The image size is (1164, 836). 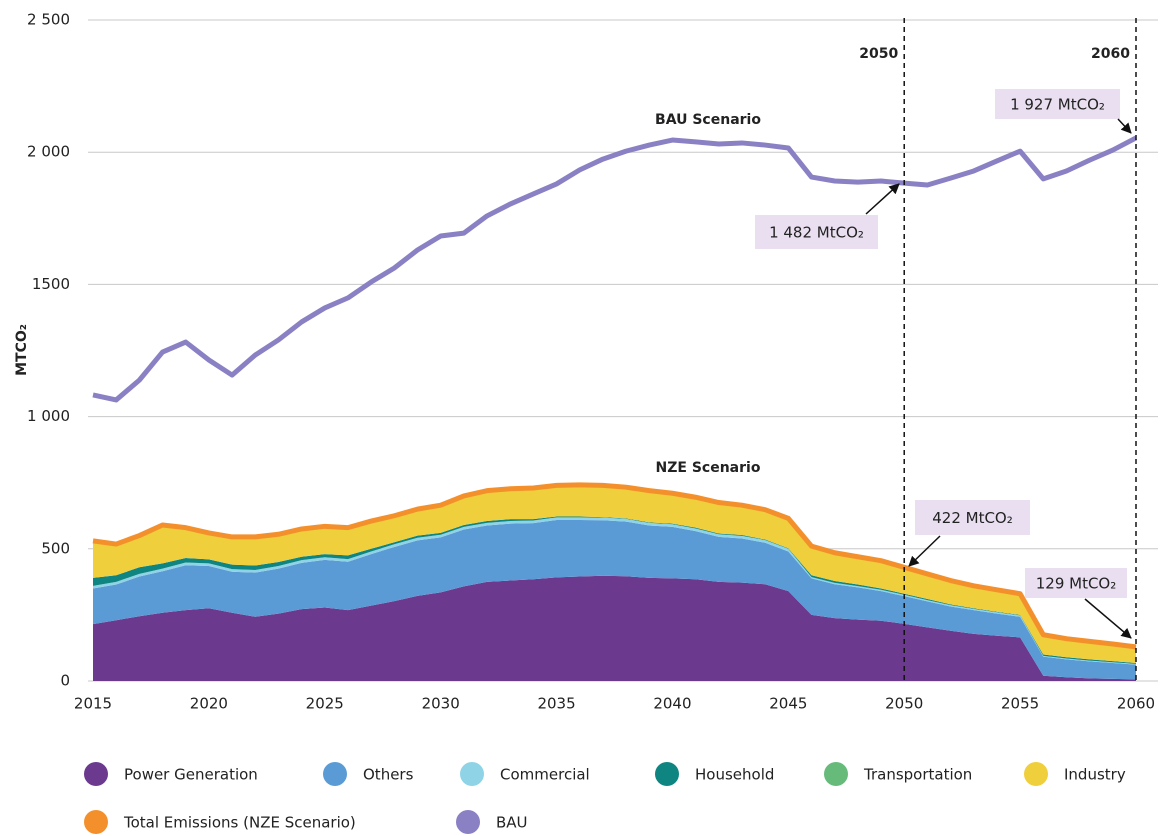 I want to click on scenario-label: BAU Scenario, so click(x=708, y=120).